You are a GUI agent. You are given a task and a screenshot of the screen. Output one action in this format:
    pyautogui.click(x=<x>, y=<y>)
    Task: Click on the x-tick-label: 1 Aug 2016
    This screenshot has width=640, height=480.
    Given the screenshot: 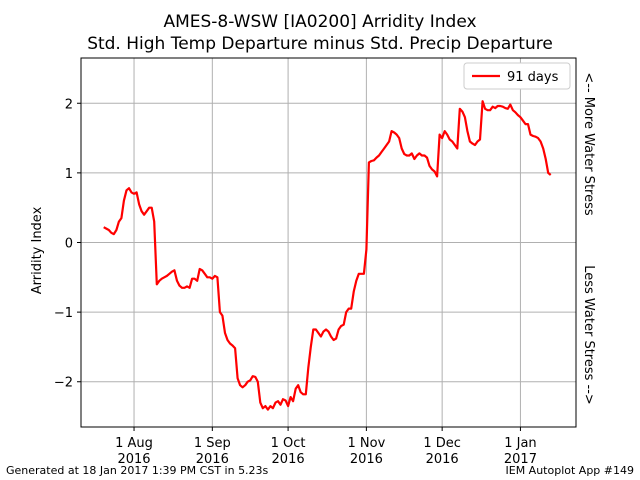 What is the action you would take?
    pyautogui.click(x=134, y=451)
    